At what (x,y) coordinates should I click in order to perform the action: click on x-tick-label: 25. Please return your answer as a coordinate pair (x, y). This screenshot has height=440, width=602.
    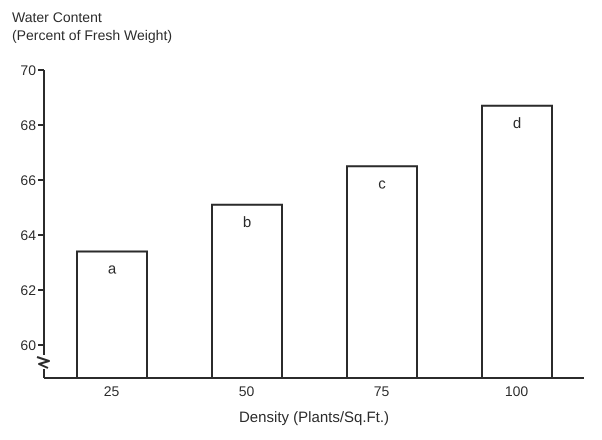
    Looking at the image, I should click on (112, 390).